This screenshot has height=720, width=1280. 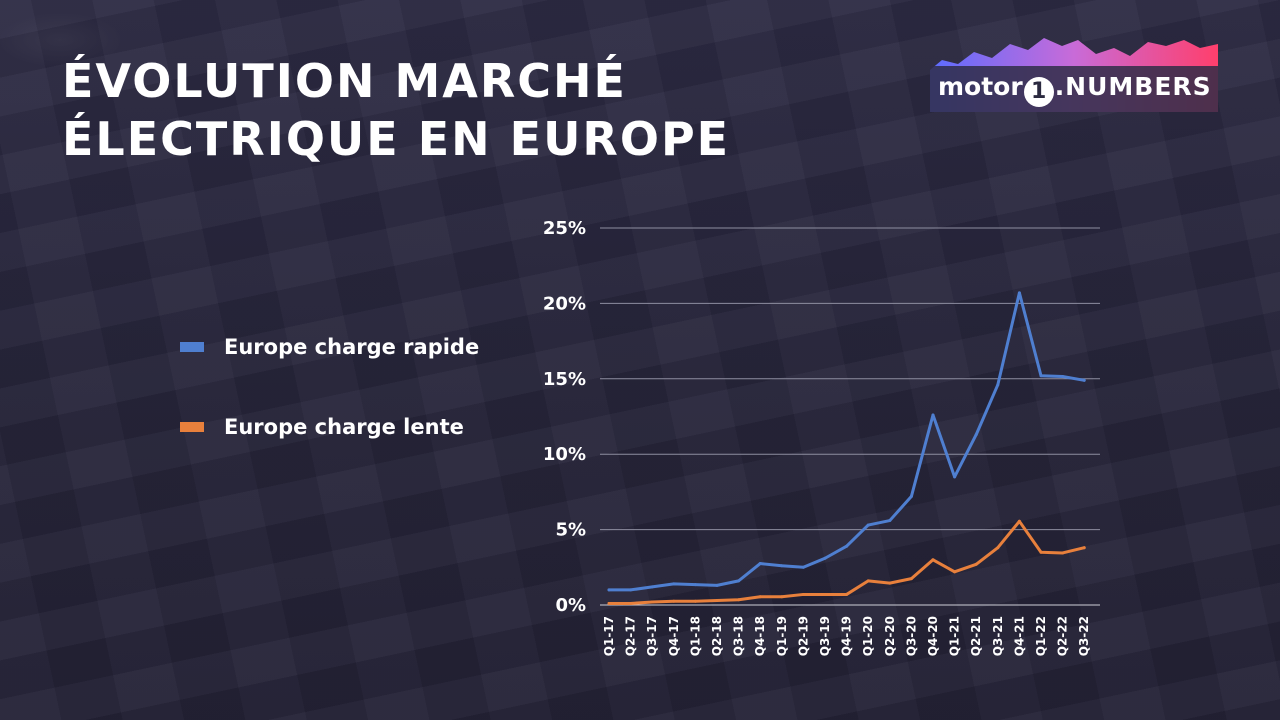 What do you see at coordinates (998, 636) in the screenshot?
I see `x-tick-label: Q3-21` at bounding box center [998, 636].